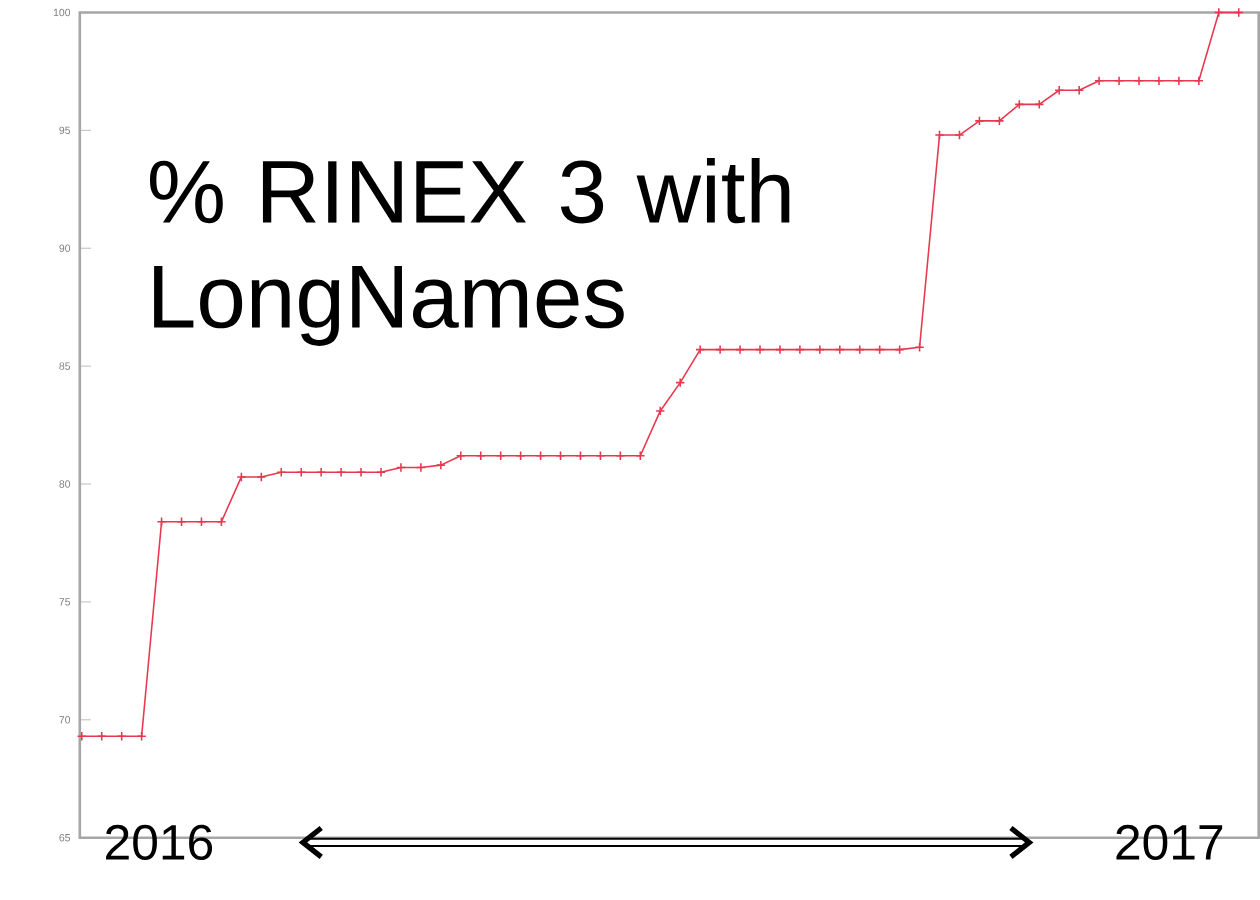  Describe the element at coordinates (469, 252) in the screenshot. I see `text: % RINEX 3 with LongNames` at that location.